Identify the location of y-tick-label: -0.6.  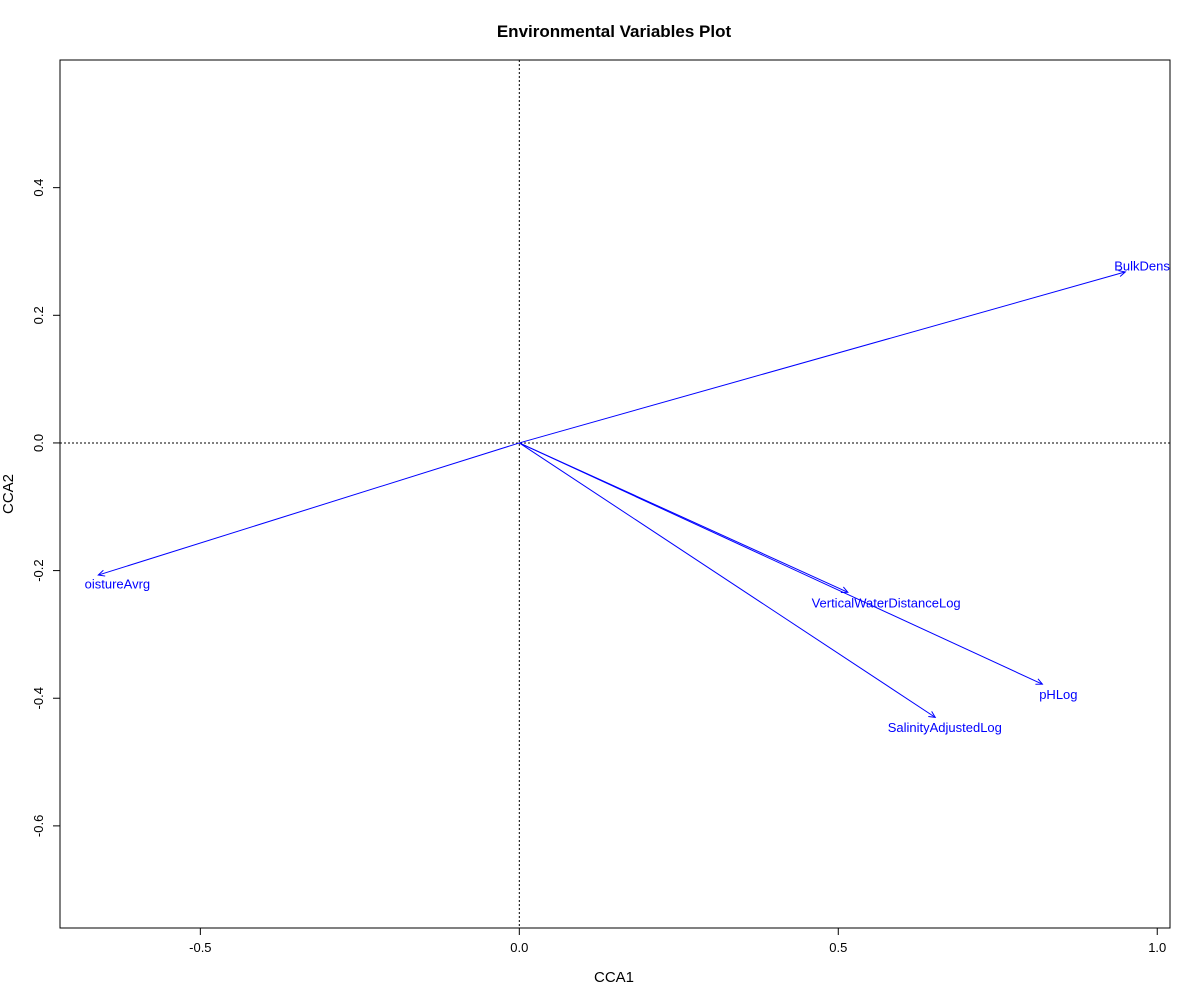
(38, 826).